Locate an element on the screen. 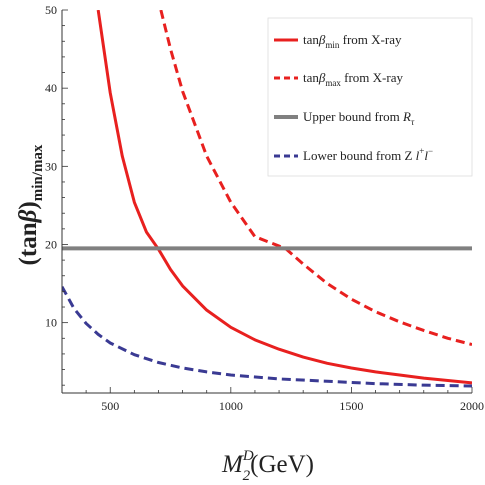 The image size is (485, 485). legend-label-upper-bound: Upper bound from Rτ is located at coordinates (359, 118).